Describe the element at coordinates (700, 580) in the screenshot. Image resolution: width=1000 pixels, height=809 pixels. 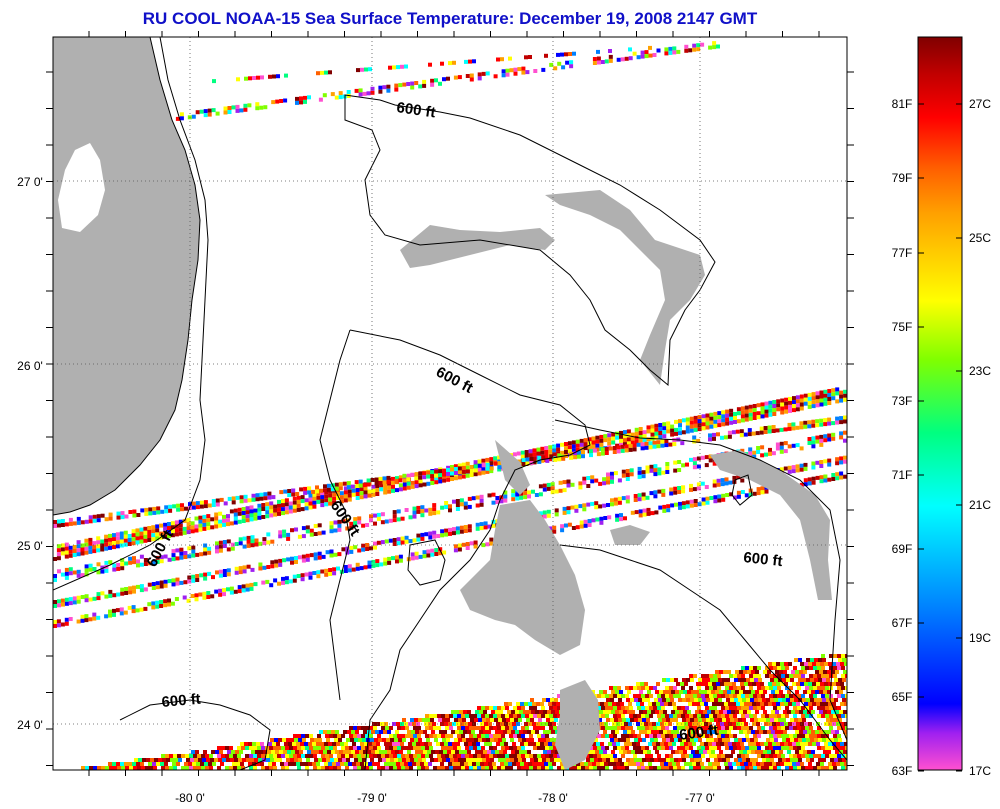
I see `isobath-contour` at that location.